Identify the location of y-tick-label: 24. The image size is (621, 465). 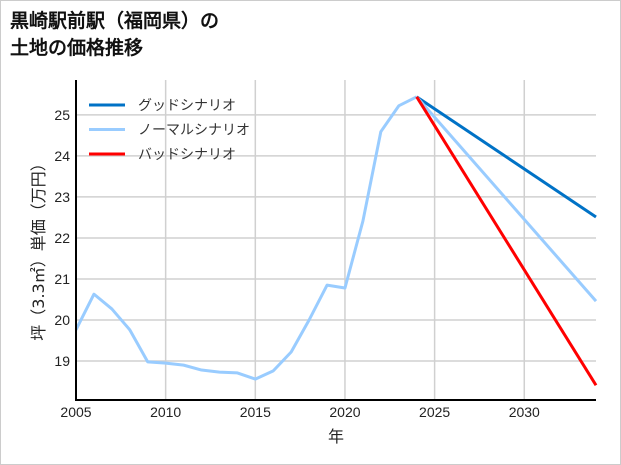
(62, 156).